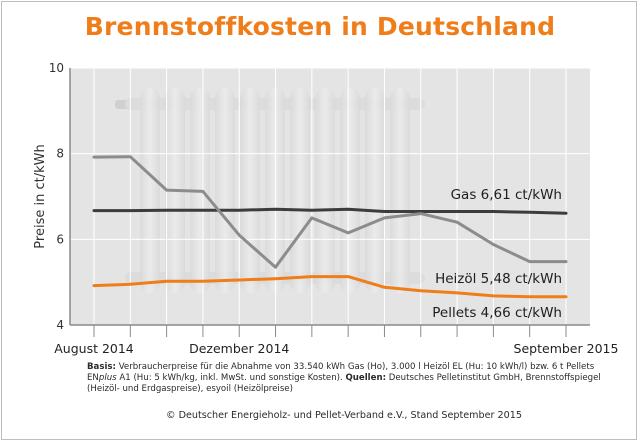 The width and height of the screenshot is (640, 443). What do you see at coordinates (40, 196) in the screenshot?
I see `y-axis-label: Preise in ct/kWh` at bounding box center [40, 196].